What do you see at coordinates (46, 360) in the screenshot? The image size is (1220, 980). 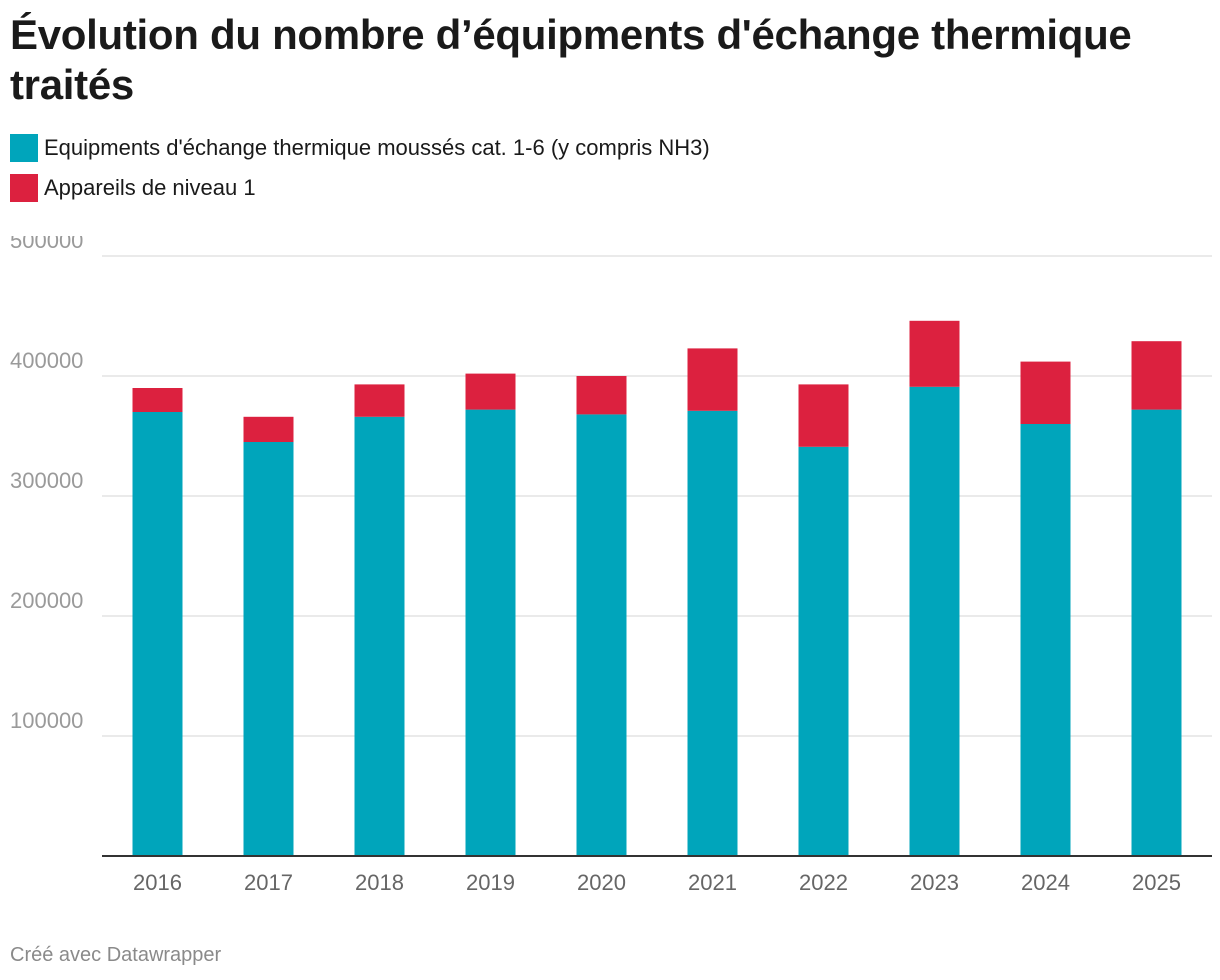 I see `y-tick-label: 400000` at bounding box center [46, 360].